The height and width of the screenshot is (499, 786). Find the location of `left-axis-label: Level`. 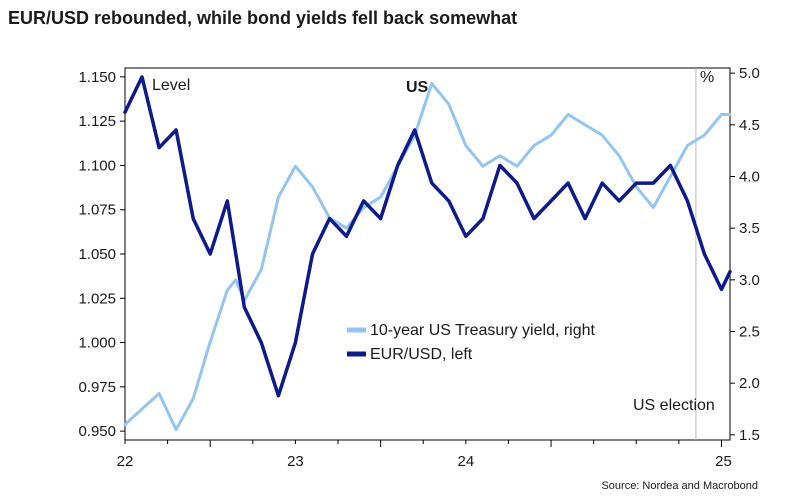

left-axis-label: Level is located at coordinates (171, 85).